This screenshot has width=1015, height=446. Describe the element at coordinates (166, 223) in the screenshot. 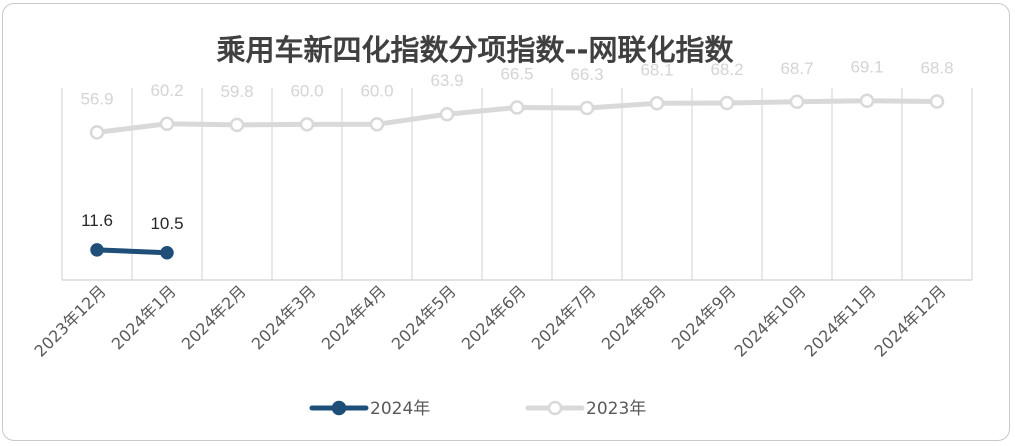

I see `data-label: 10.5` at that location.